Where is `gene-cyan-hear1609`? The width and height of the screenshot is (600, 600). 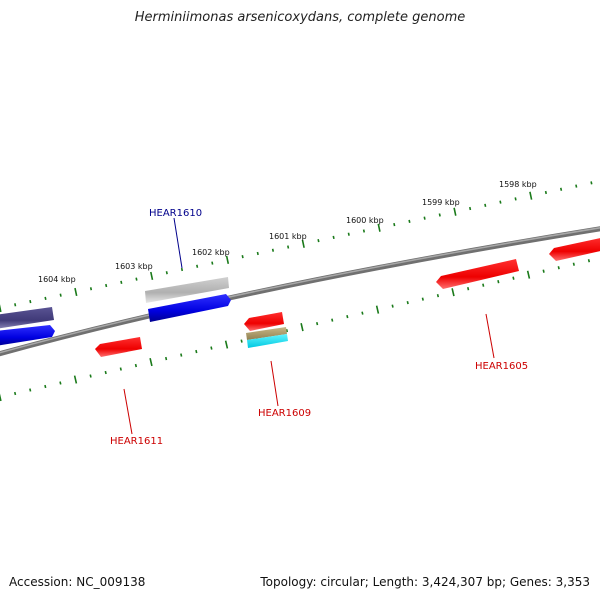 gene-cyan-hear1609 is located at coordinates (267, 341).